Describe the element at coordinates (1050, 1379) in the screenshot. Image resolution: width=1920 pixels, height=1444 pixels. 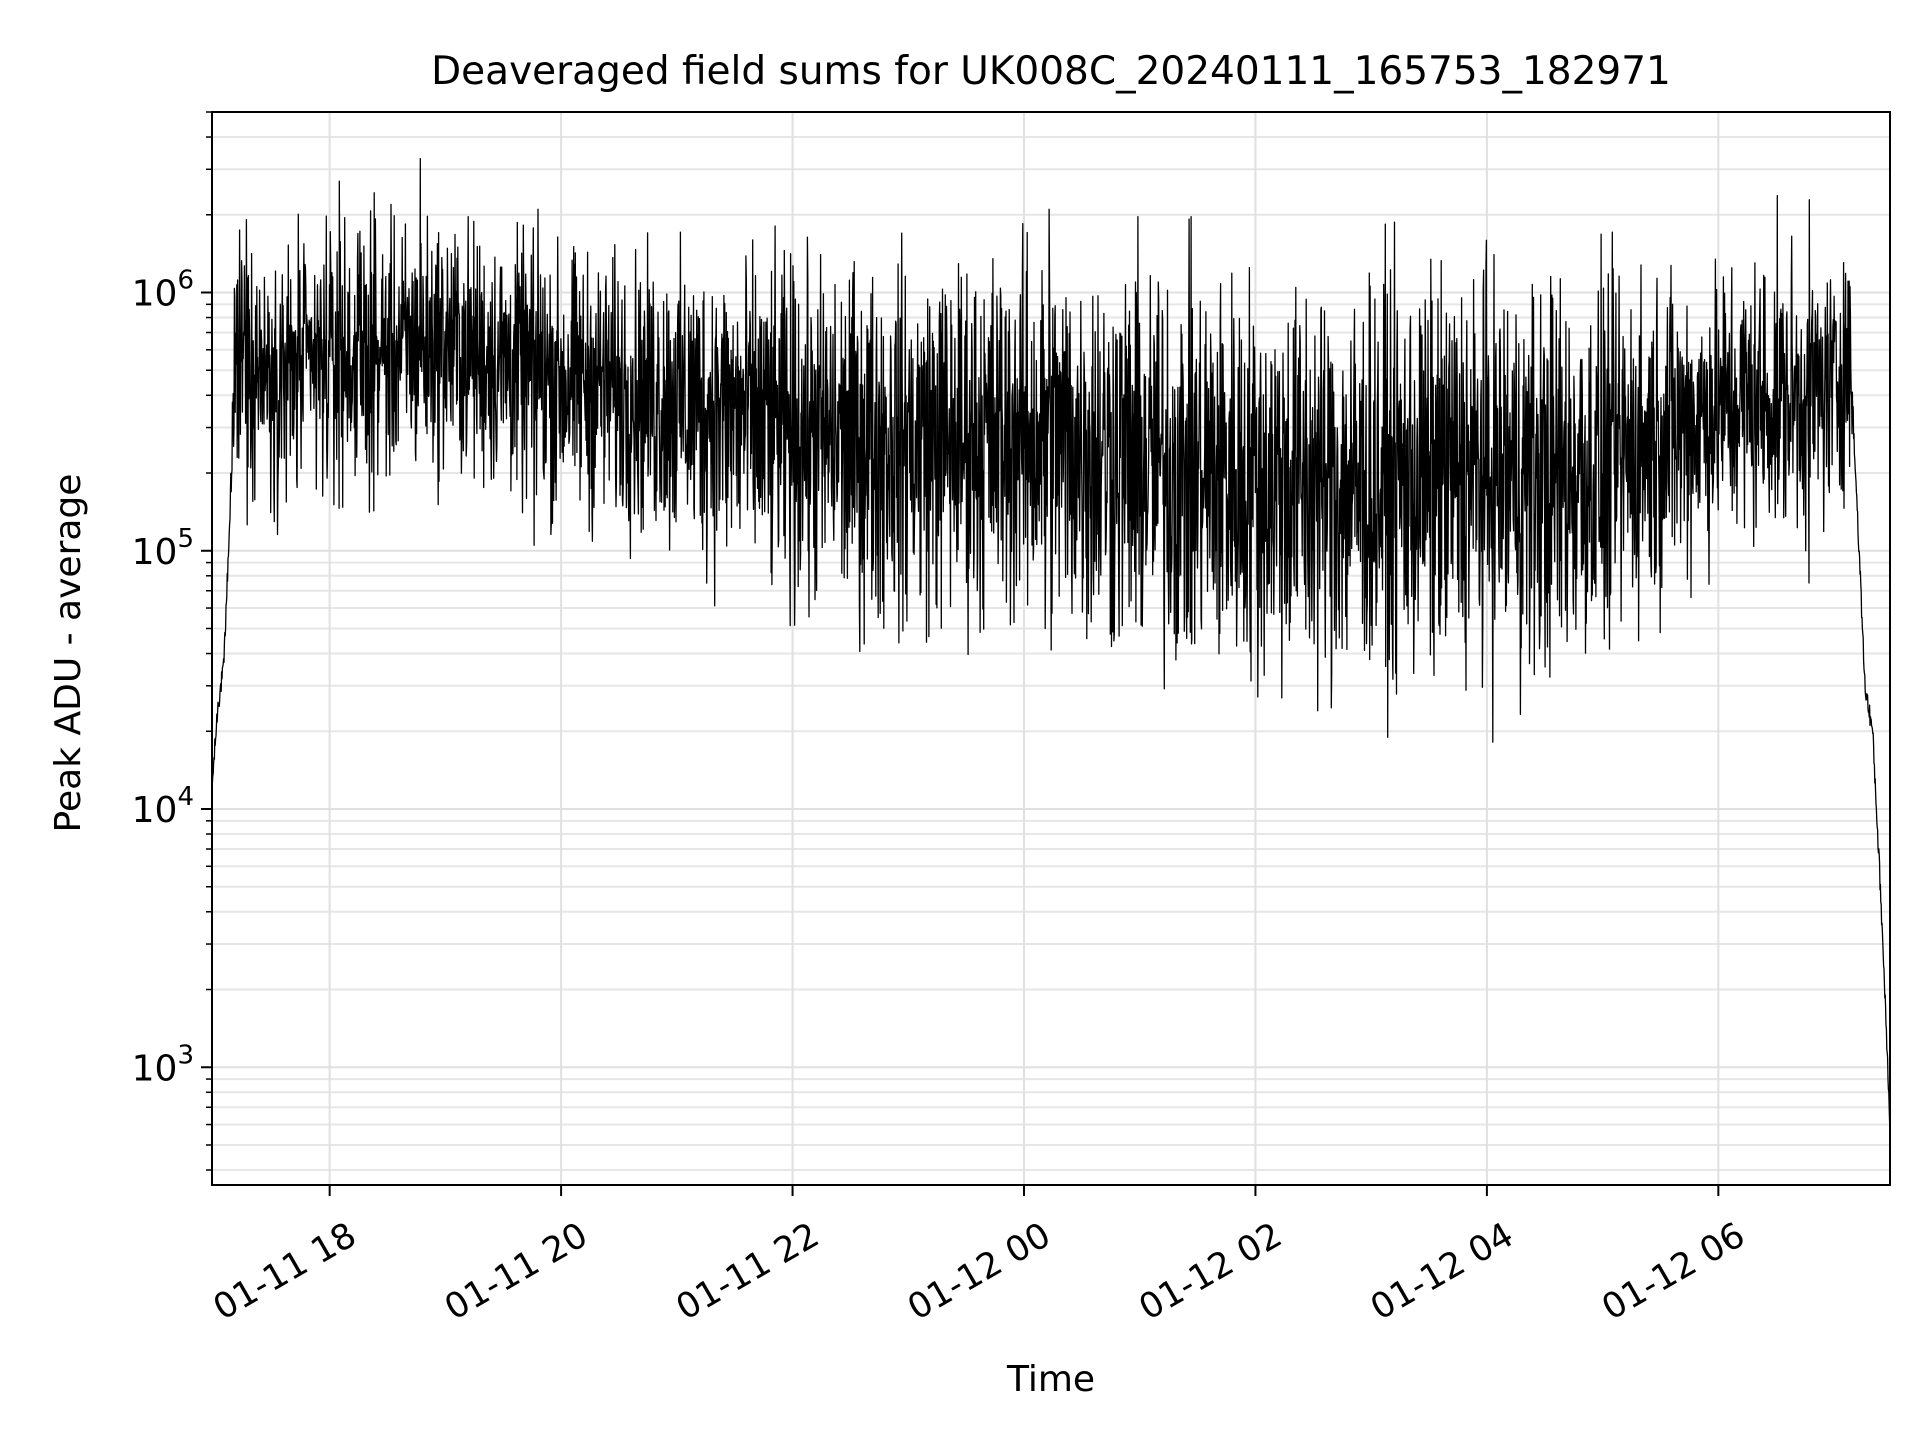
I see `x-axis-label: Time` at that location.